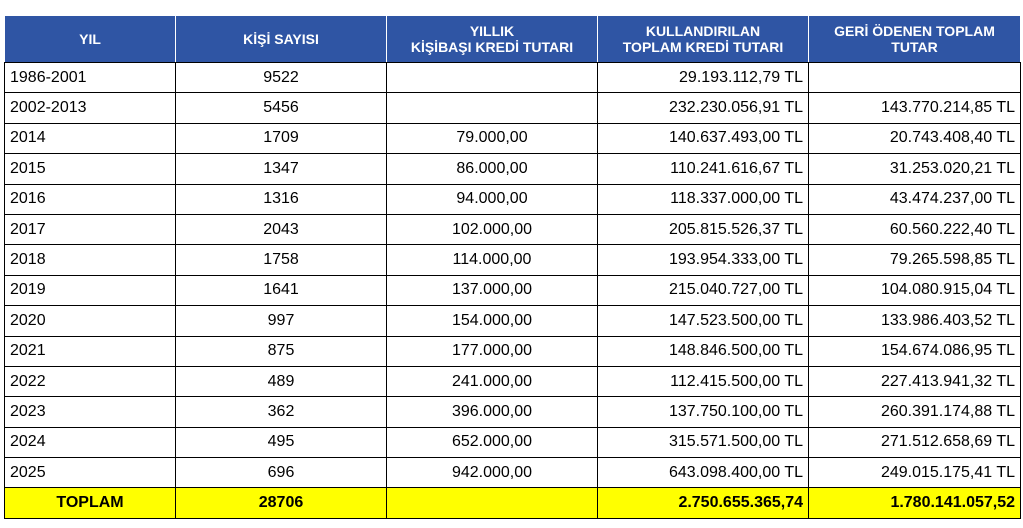 The width and height of the screenshot is (1023, 528). What do you see at coordinates (90, 321) in the screenshot?
I see `year-cell: 2020` at bounding box center [90, 321].